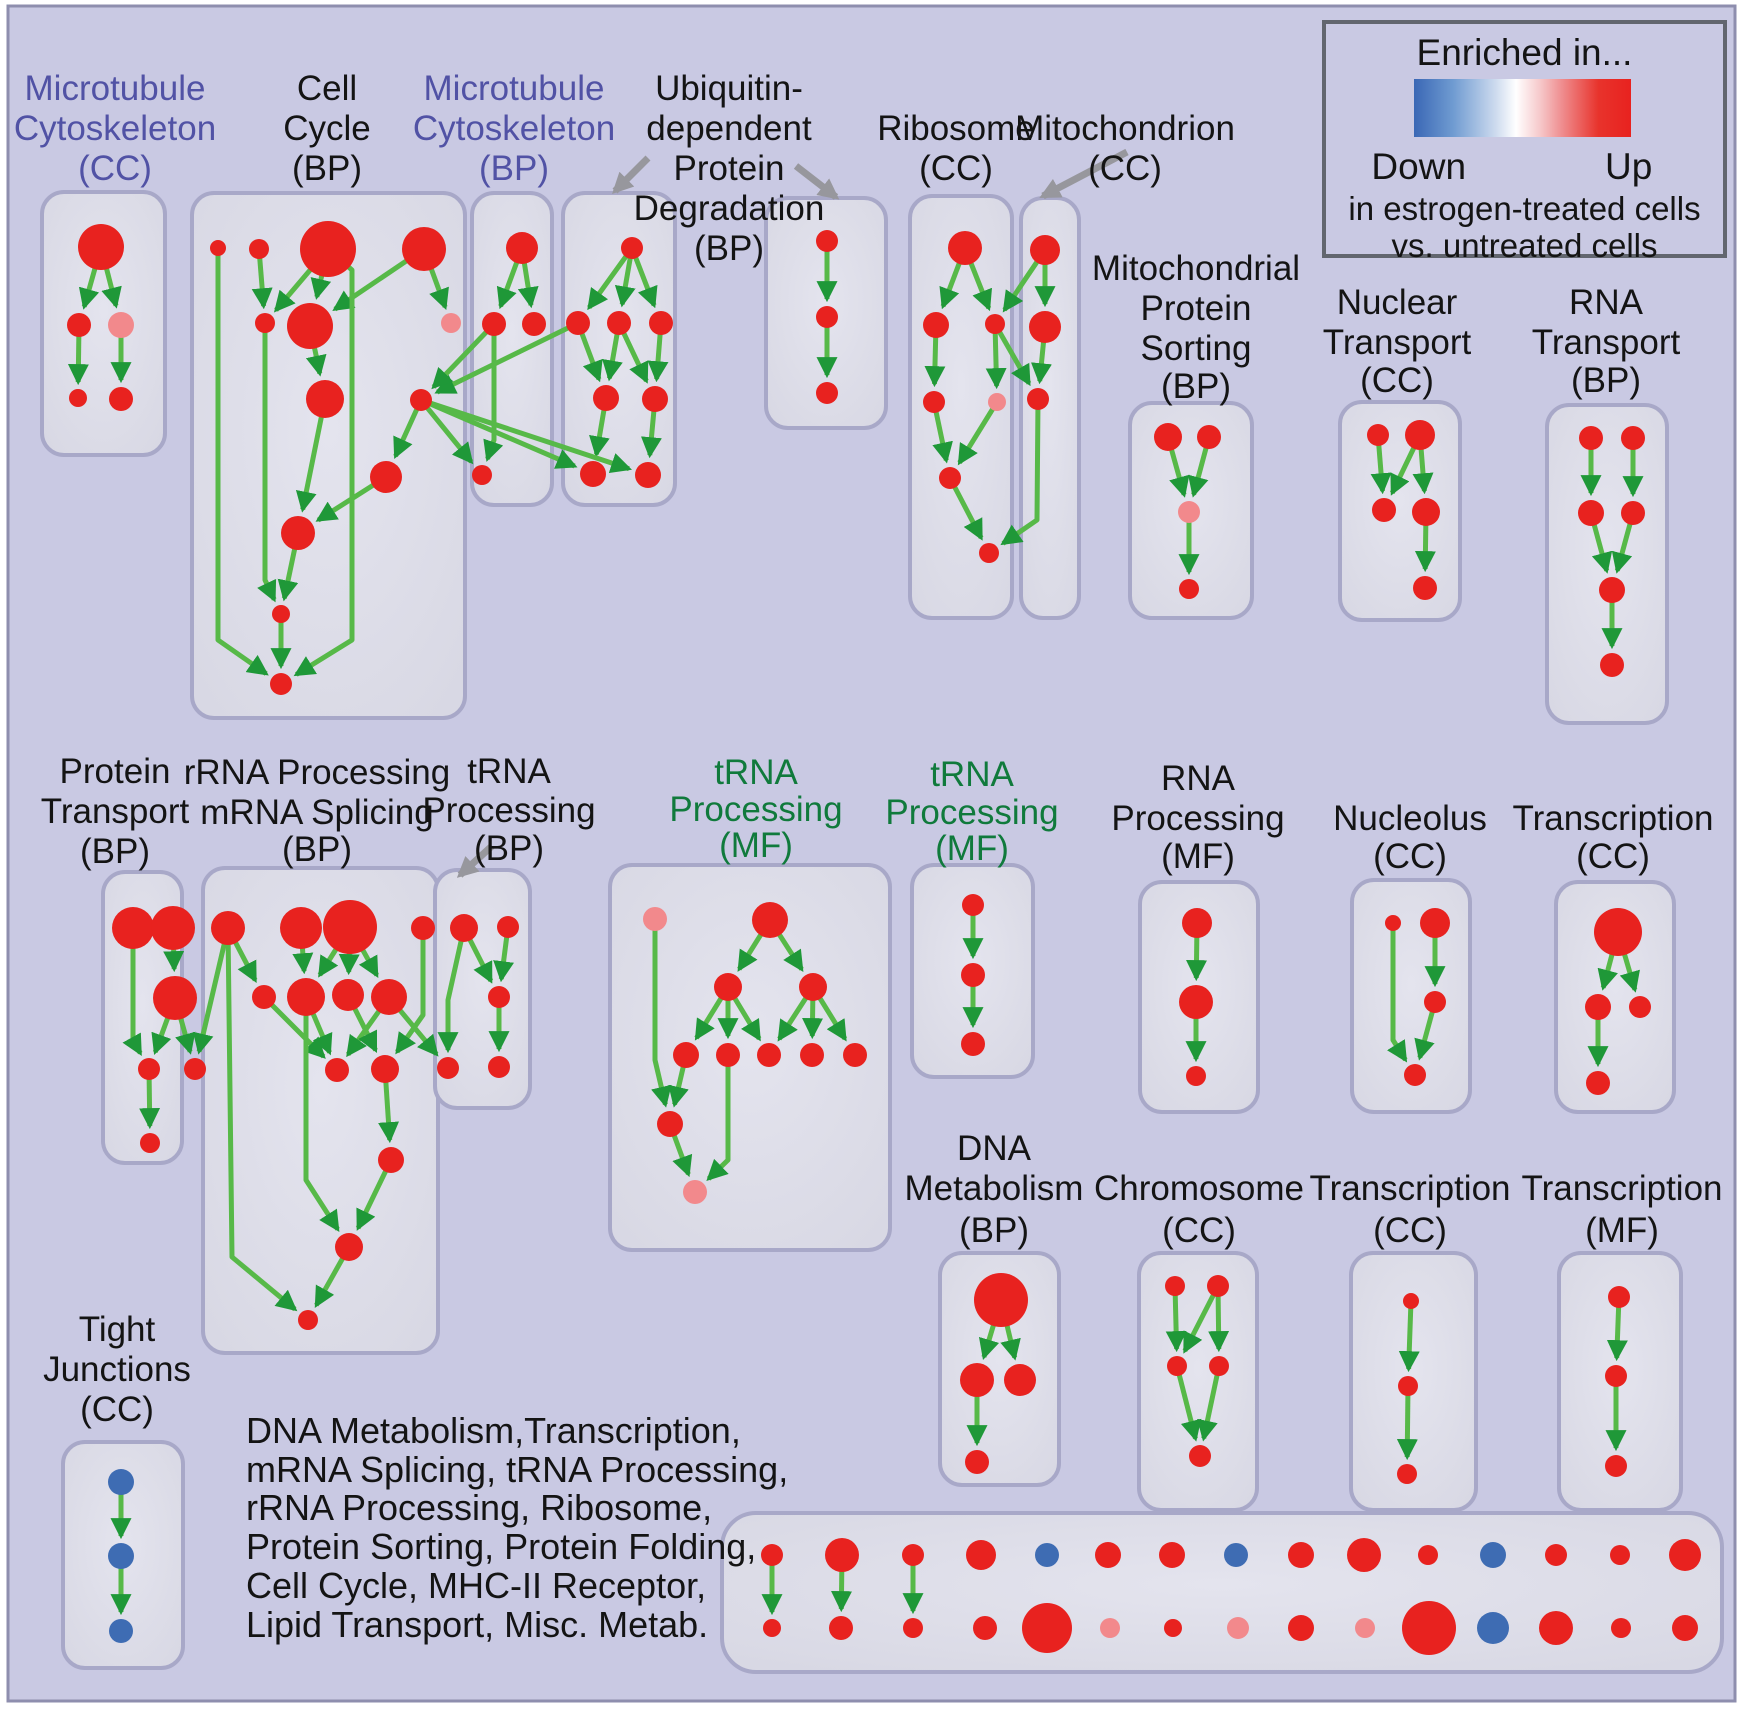  I want to click on node-misc.a1, so click(772, 1555).